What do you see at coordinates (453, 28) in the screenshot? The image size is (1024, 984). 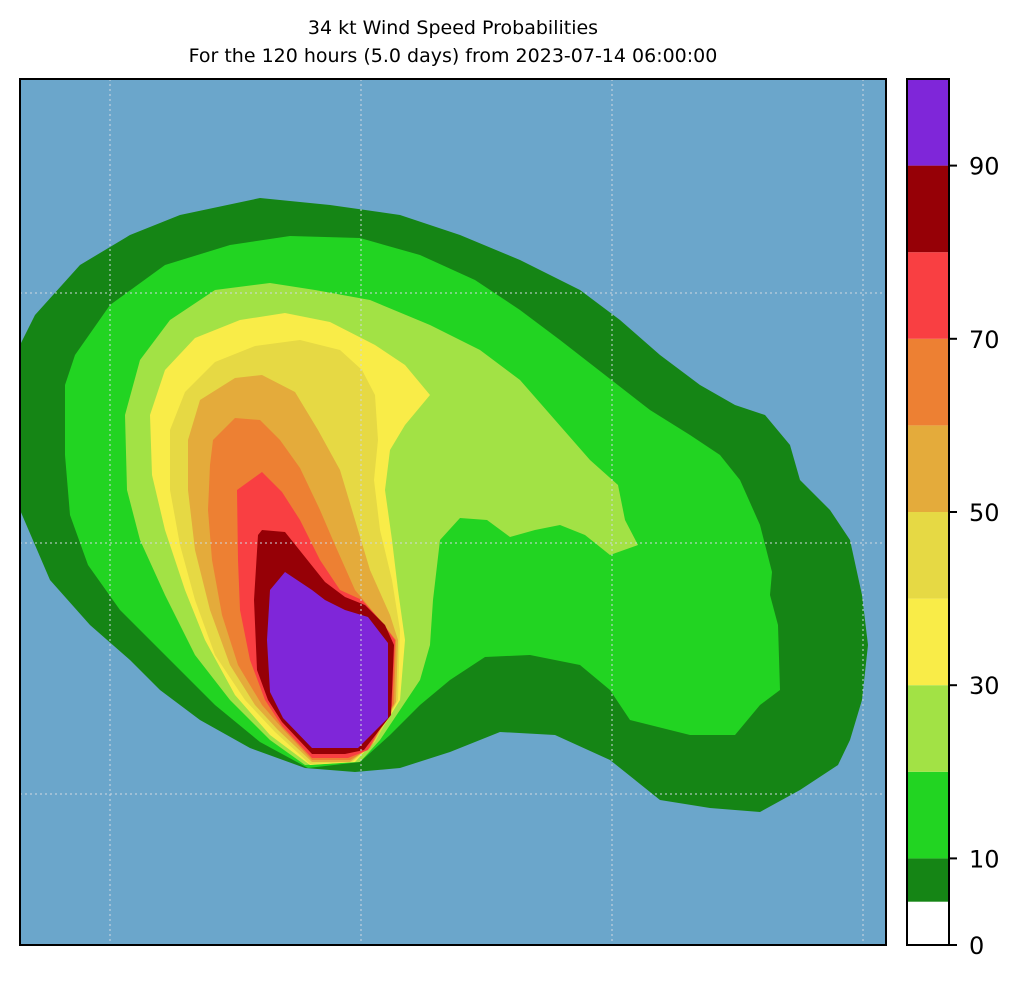 I see `chart-title: 34 kt Wind Speed Probabilities` at bounding box center [453, 28].